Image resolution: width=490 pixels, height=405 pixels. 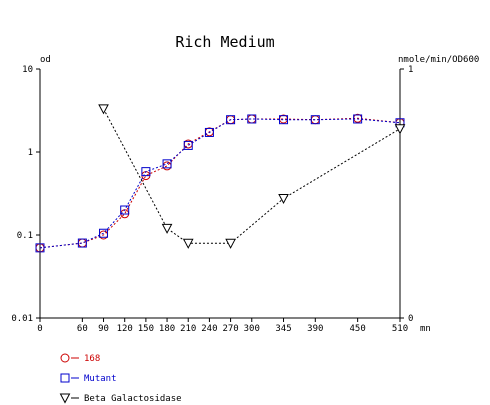 I want to click on legend-label-1: Mutant, so click(x=100, y=379).